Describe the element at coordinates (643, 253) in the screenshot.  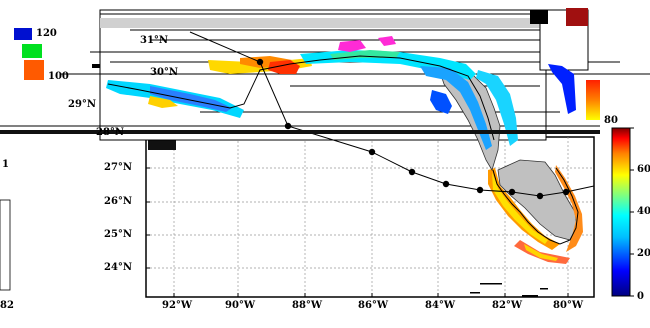
I see `colorbar-label-20: 20` at that location.